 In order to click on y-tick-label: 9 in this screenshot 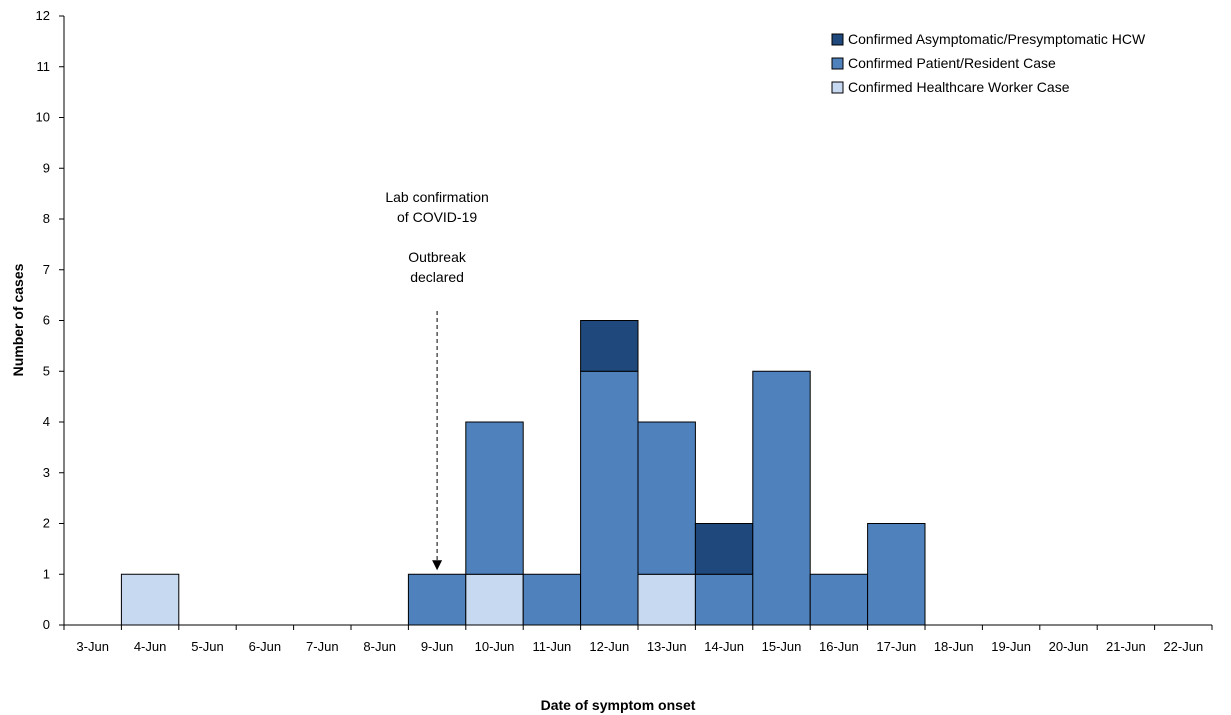, I will do `click(46, 167)`.